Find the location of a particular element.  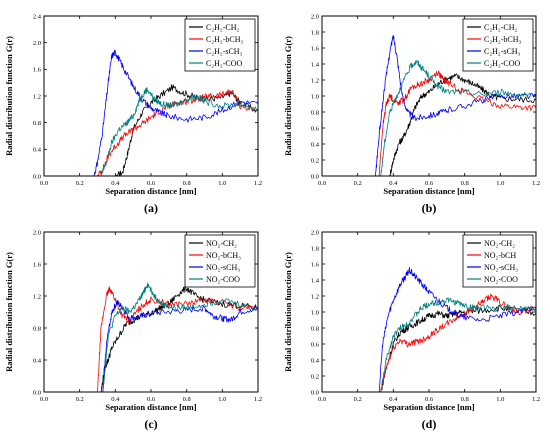

legend-entry: NO₂-CH₂ is located at coordinates (221, 243).